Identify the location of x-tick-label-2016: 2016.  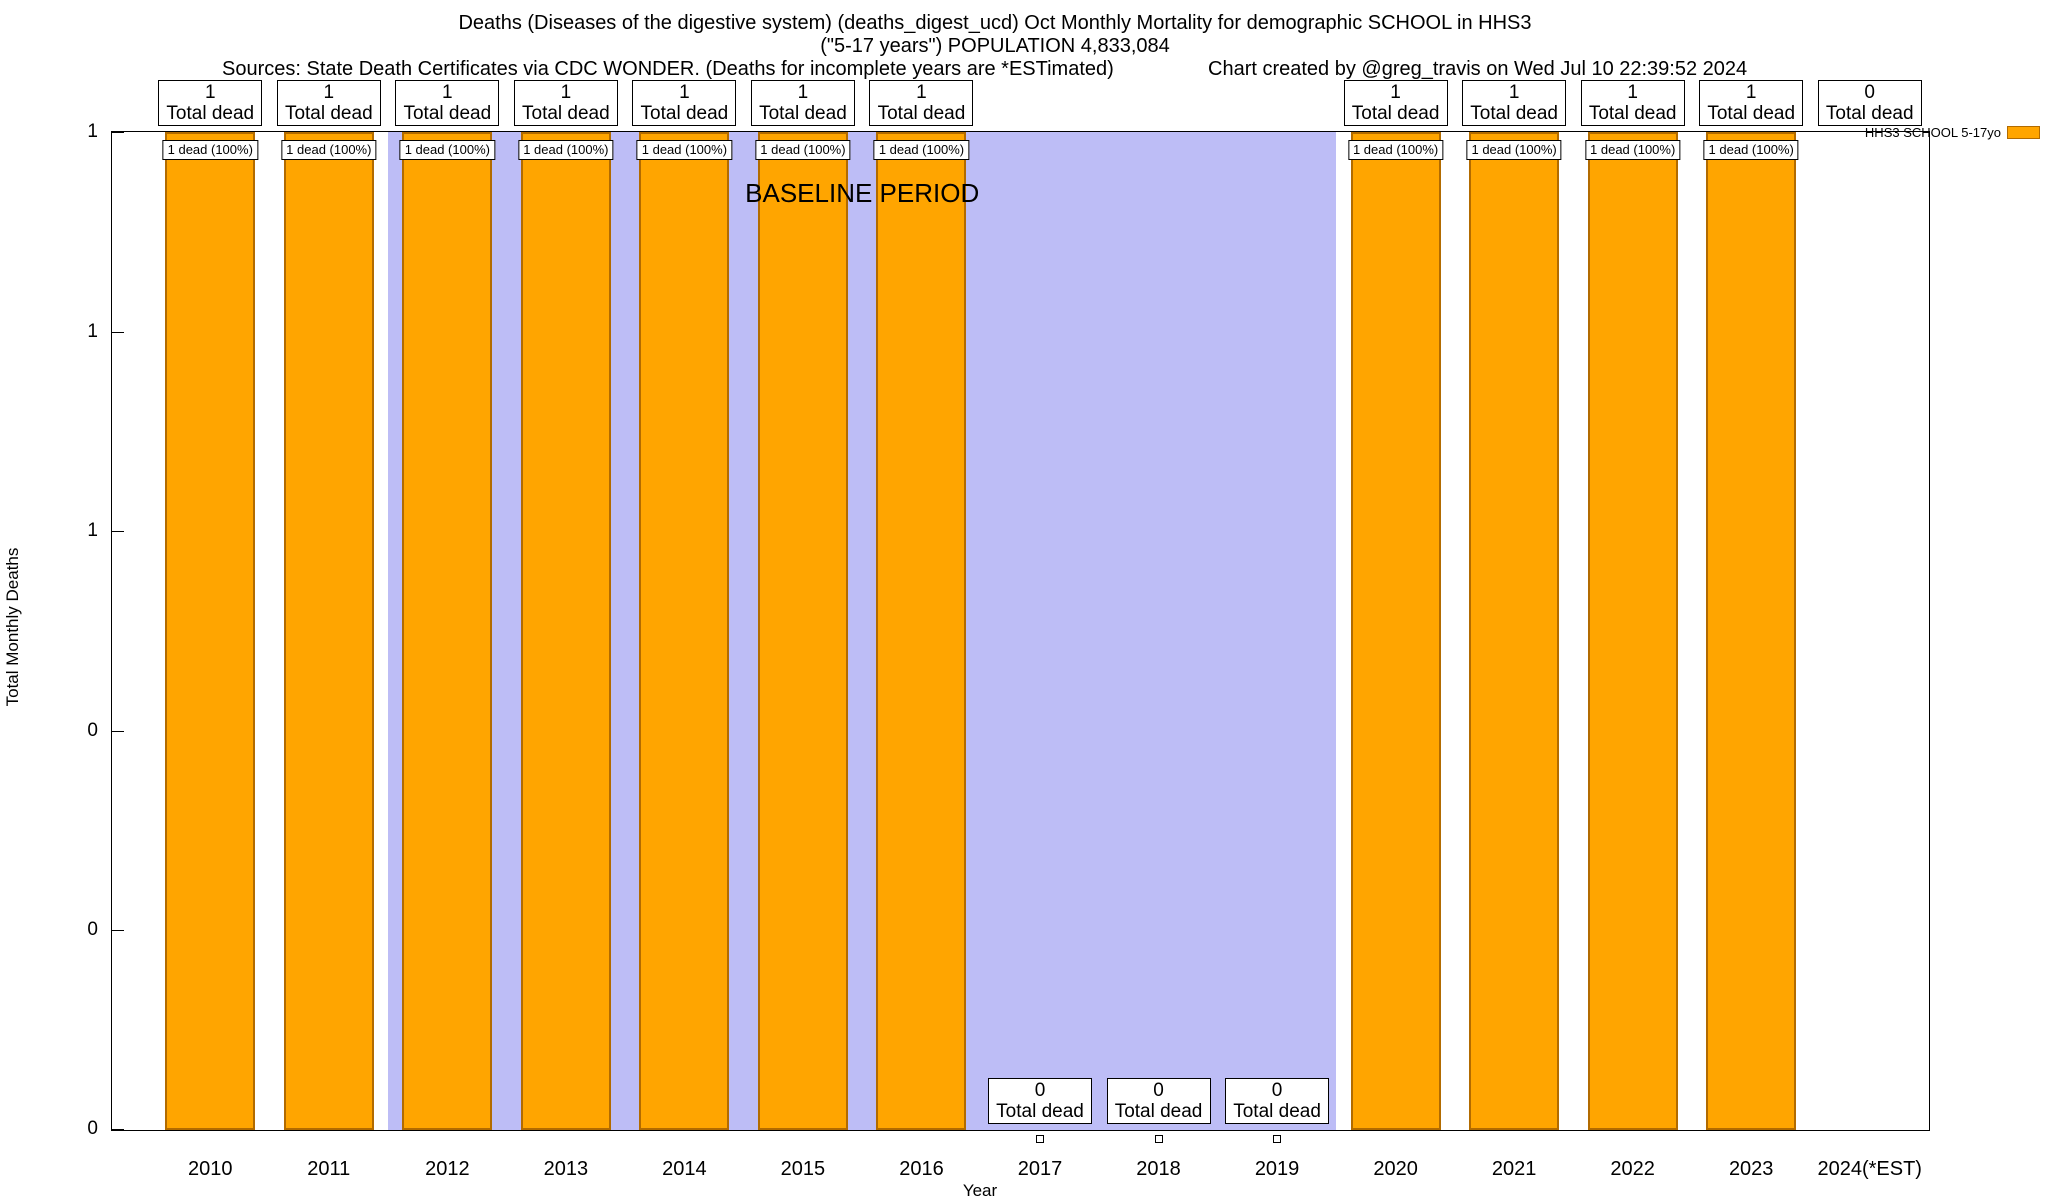
(921, 1169).